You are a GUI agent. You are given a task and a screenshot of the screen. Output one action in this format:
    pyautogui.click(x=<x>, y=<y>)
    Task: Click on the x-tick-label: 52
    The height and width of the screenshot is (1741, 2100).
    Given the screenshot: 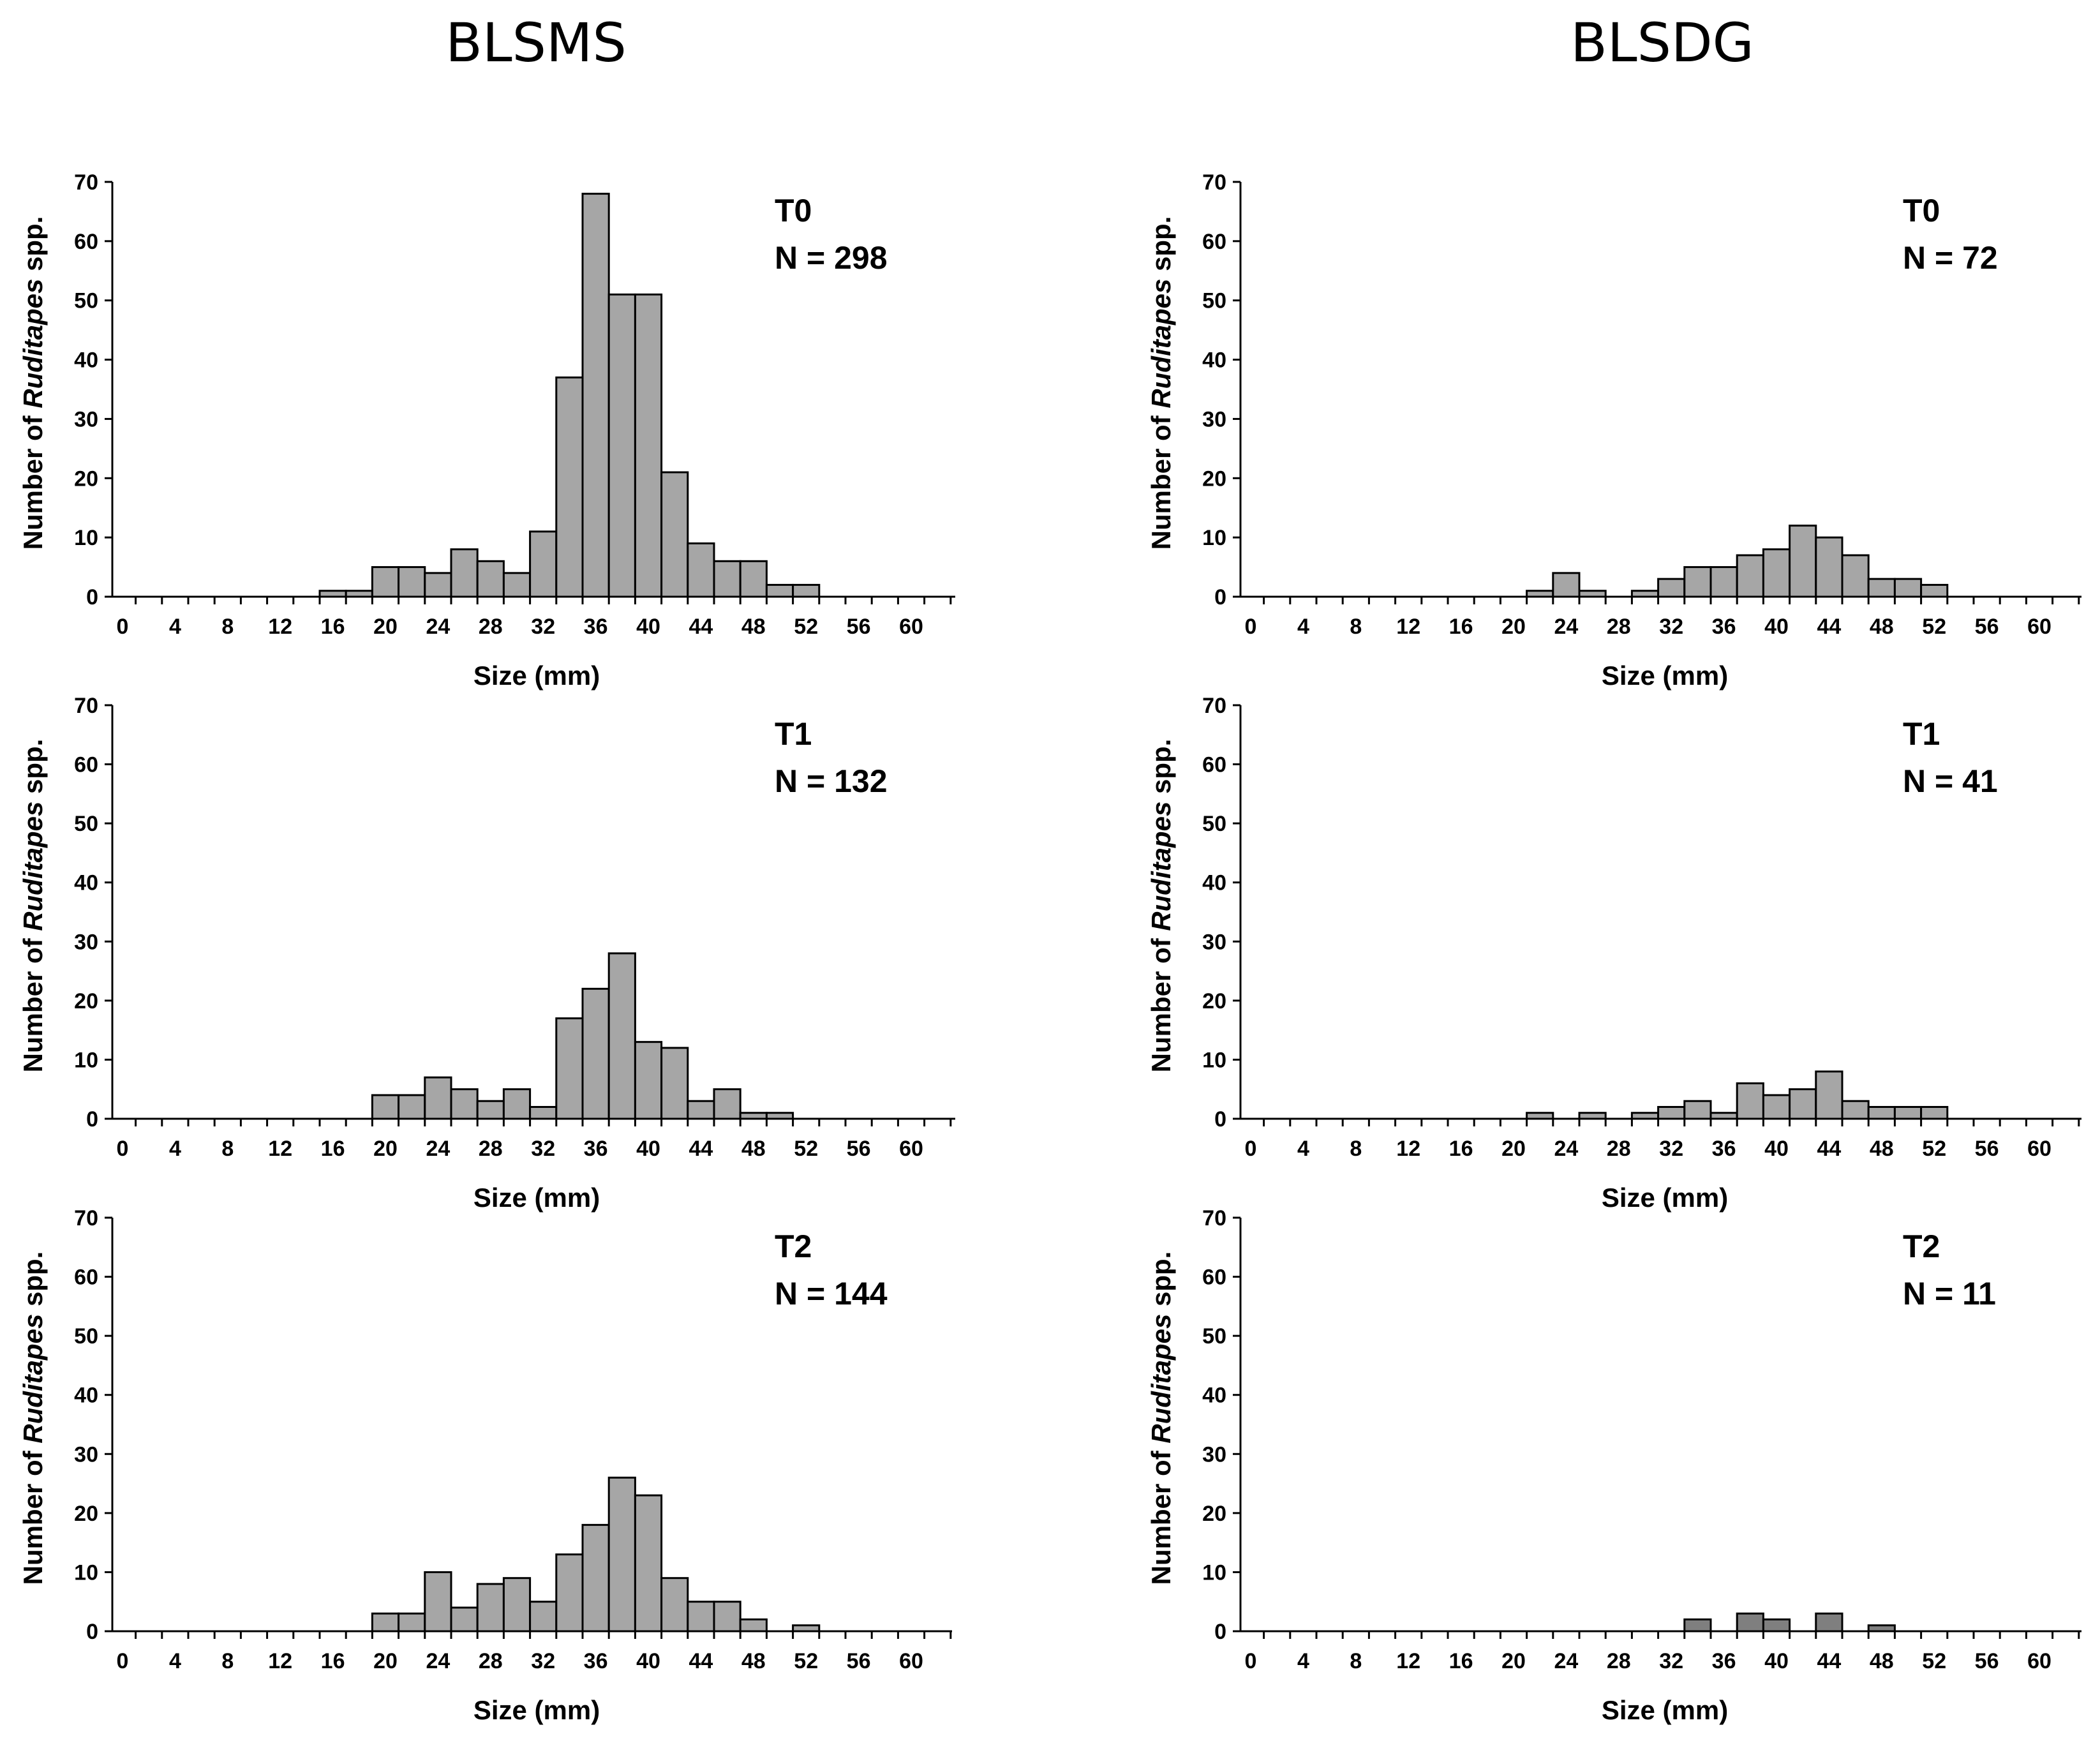 What is the action you would take?
    pyautogui.click(x=1934, y=1661)
    